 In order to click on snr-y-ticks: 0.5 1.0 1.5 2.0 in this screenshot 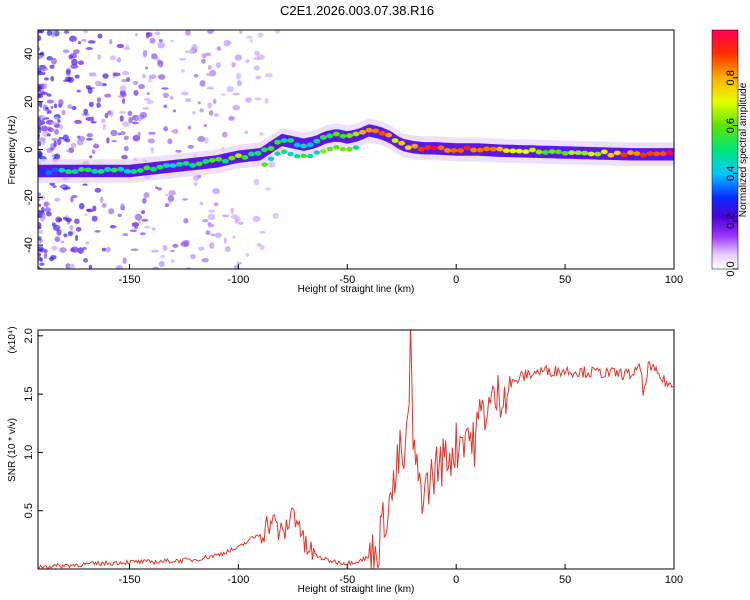, I will do `click(33, 423)`.